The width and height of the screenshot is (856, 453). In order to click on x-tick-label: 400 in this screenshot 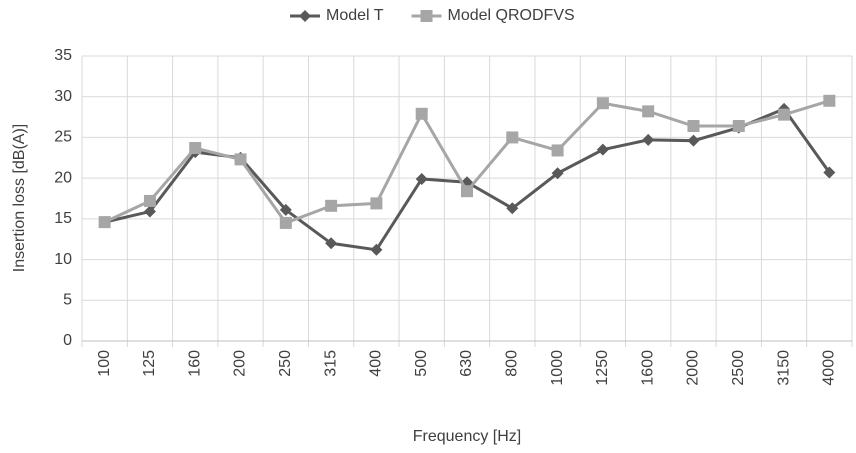, I will do `click(376, 363)`.